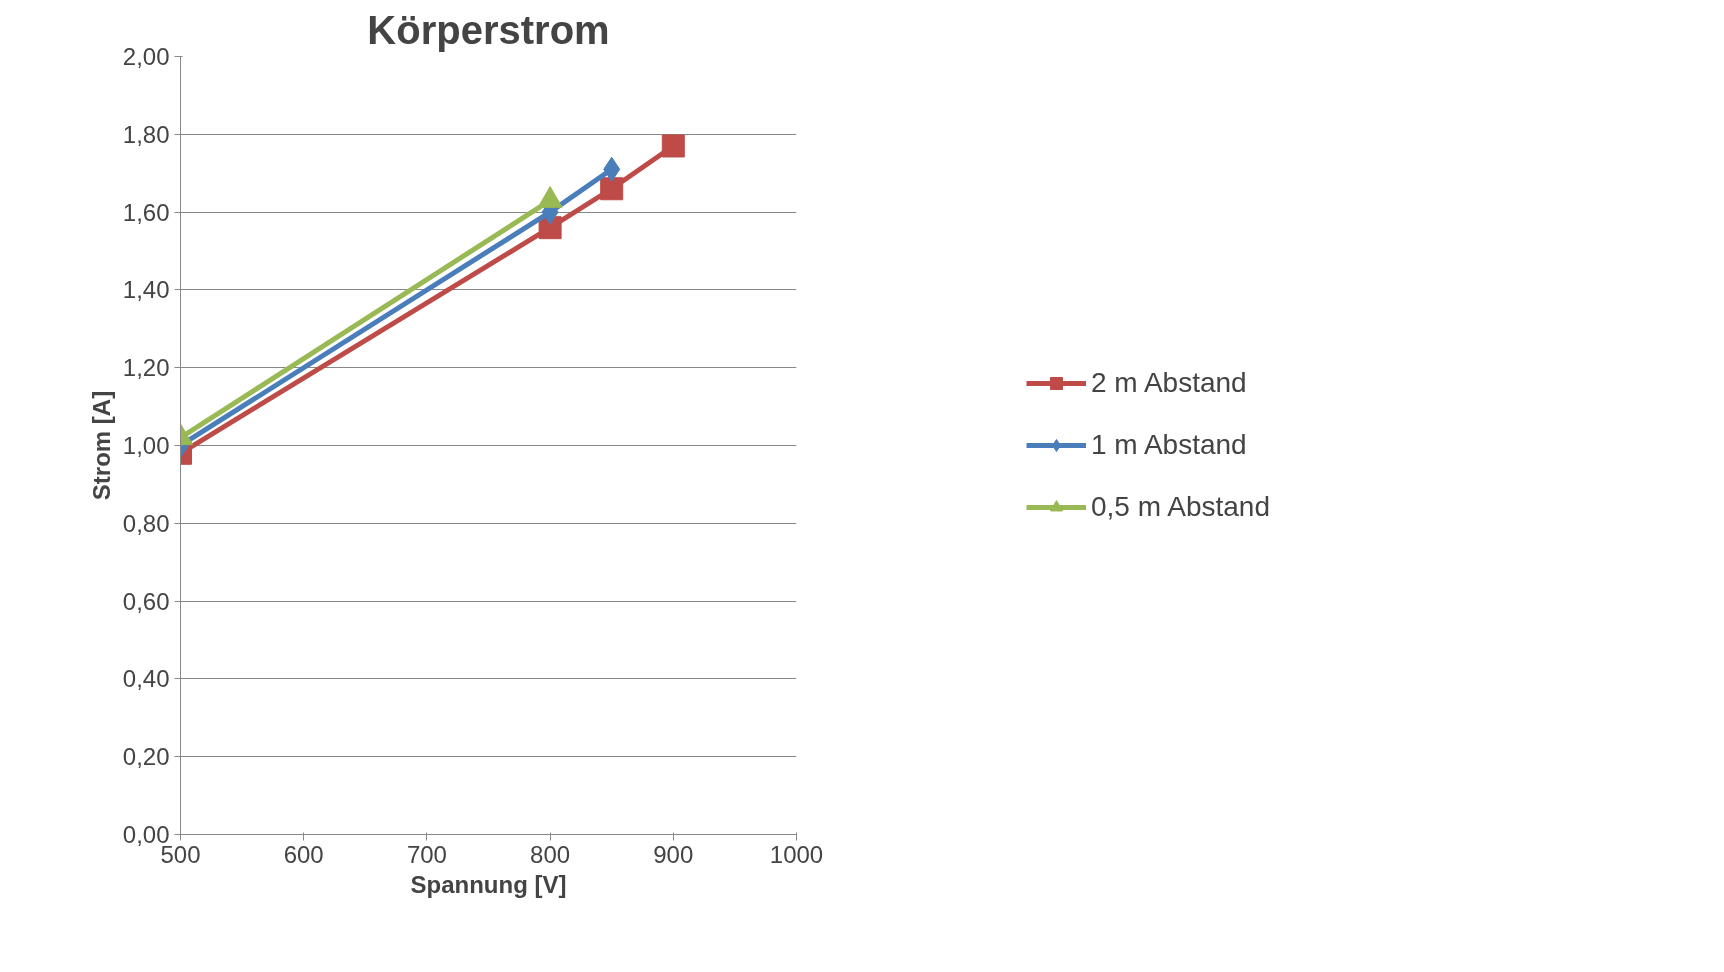 This screenshot has width=1724, height=972. What do you see at coordinates (1180, 507) in the screenshot?
I see `legend-label: 0,5 m Abstand` at bounding box center [1180, 507].